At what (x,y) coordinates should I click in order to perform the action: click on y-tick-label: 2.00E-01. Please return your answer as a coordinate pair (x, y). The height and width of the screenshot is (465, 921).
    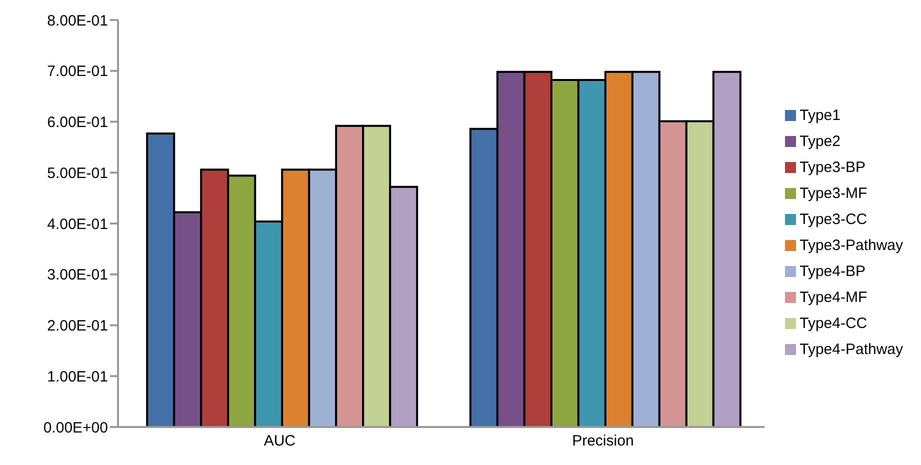
    Looking at the image, I should click on (77, 326).